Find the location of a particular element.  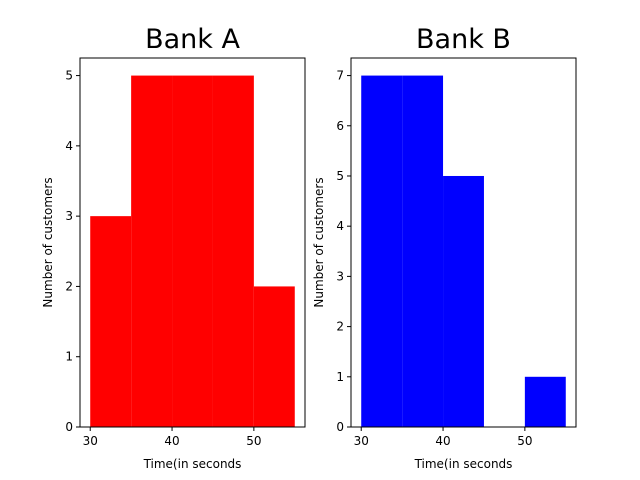

y-tick-label: 7 is located at coordinates (340, 76).